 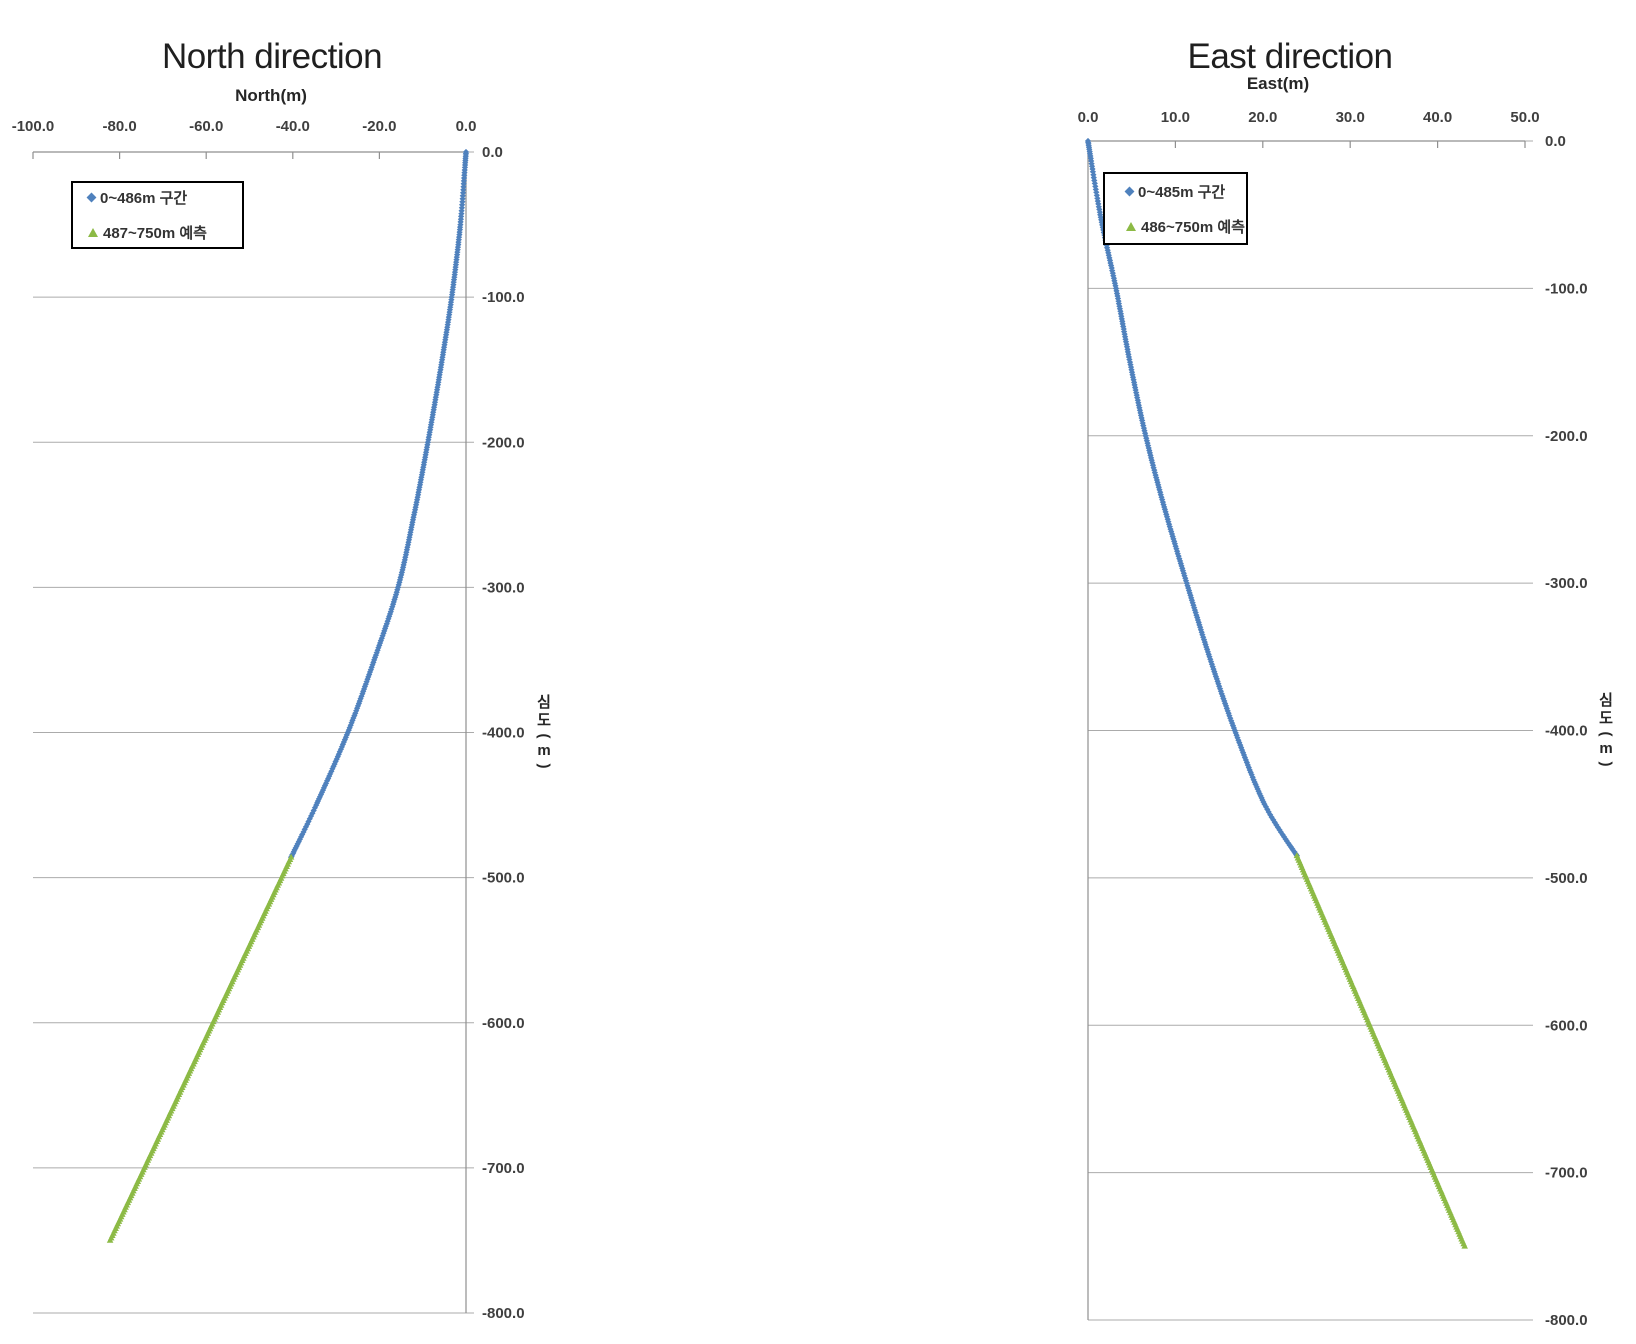 What do you see at coordinates (144, 198) in the screenshot?
I see `legend-label: 0~486m 구간` at bounding box center [144, 198].